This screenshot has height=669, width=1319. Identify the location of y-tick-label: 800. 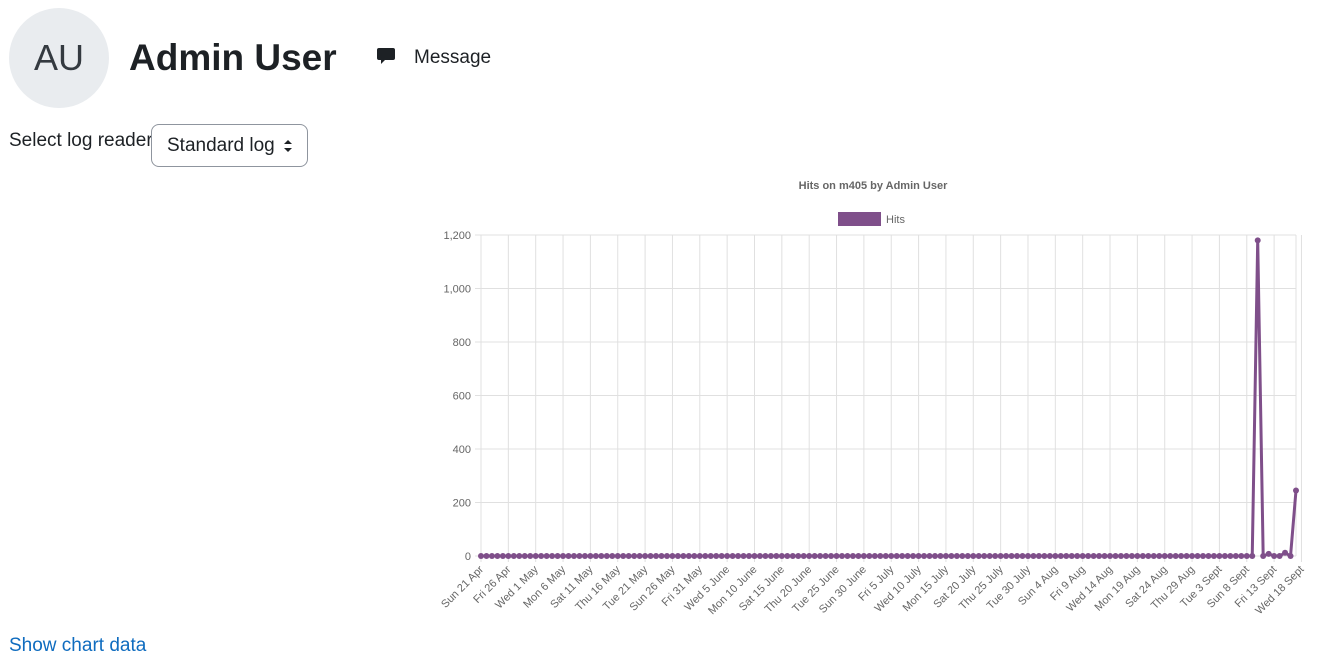
(462, 343).